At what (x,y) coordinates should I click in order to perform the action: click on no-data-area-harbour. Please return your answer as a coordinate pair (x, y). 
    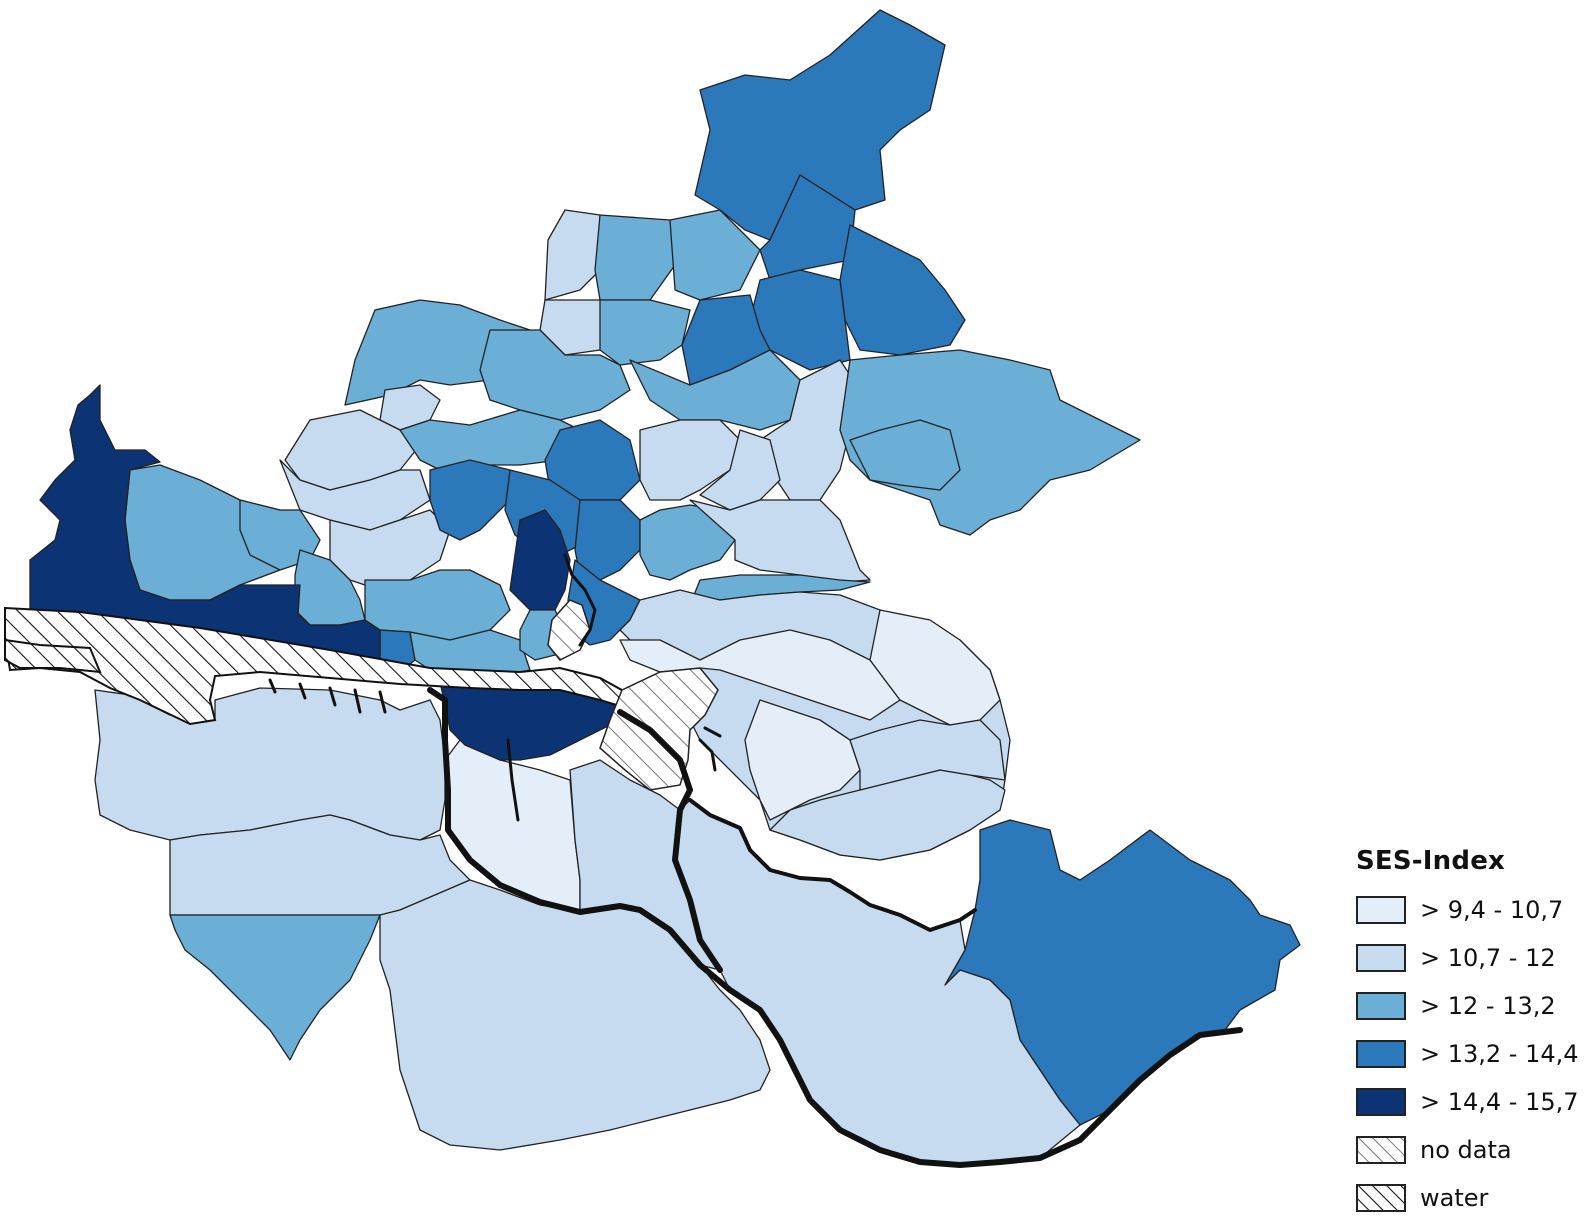
    Looking at the image, I should click on (659, 729).